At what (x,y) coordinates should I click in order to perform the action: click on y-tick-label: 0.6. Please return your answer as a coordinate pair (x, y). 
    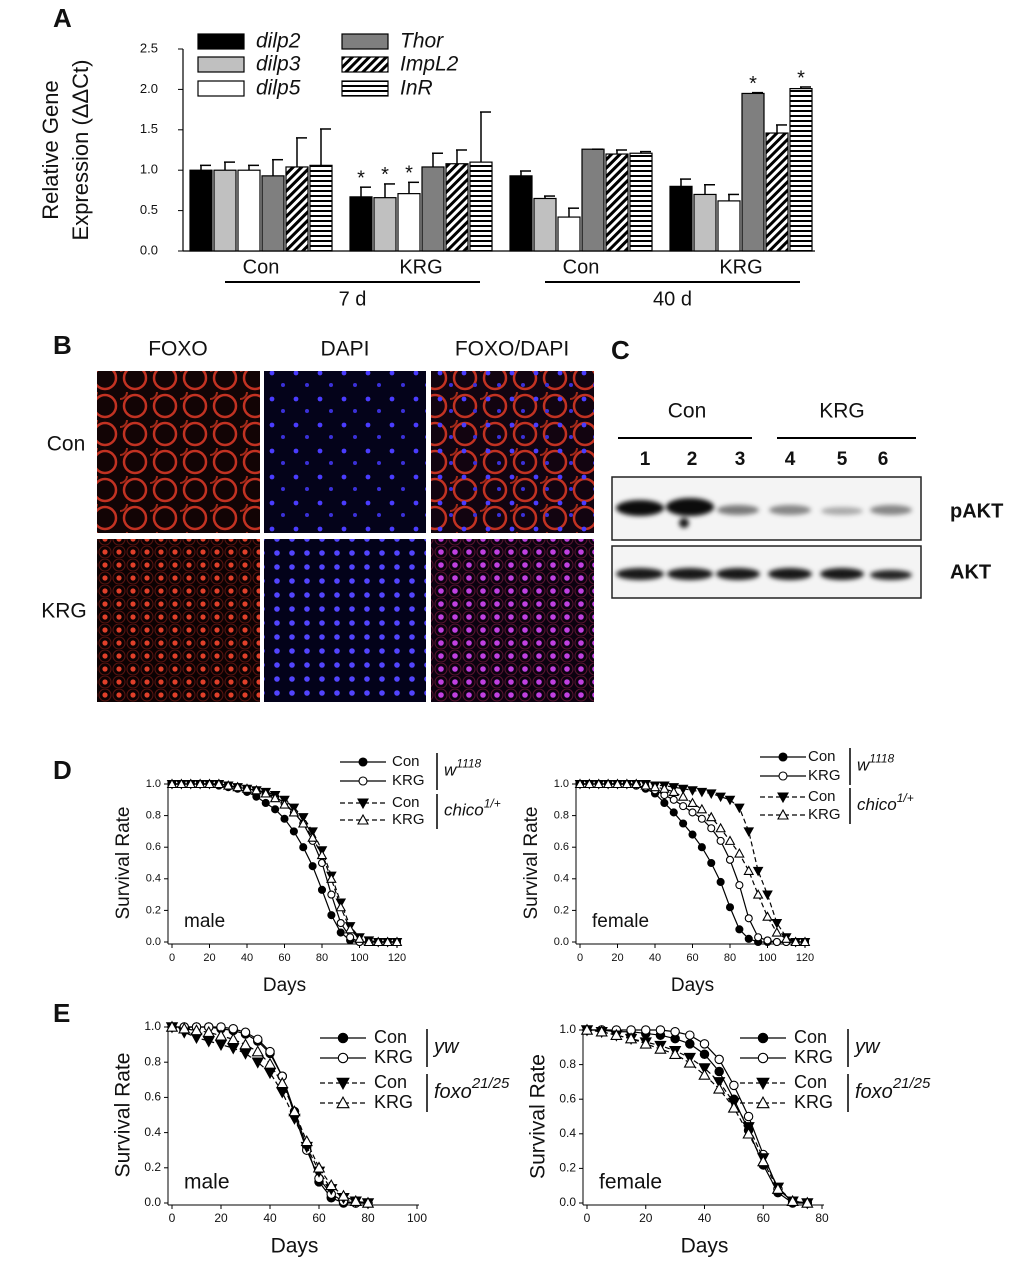
    Looking at the image, I should click on (153, 847).